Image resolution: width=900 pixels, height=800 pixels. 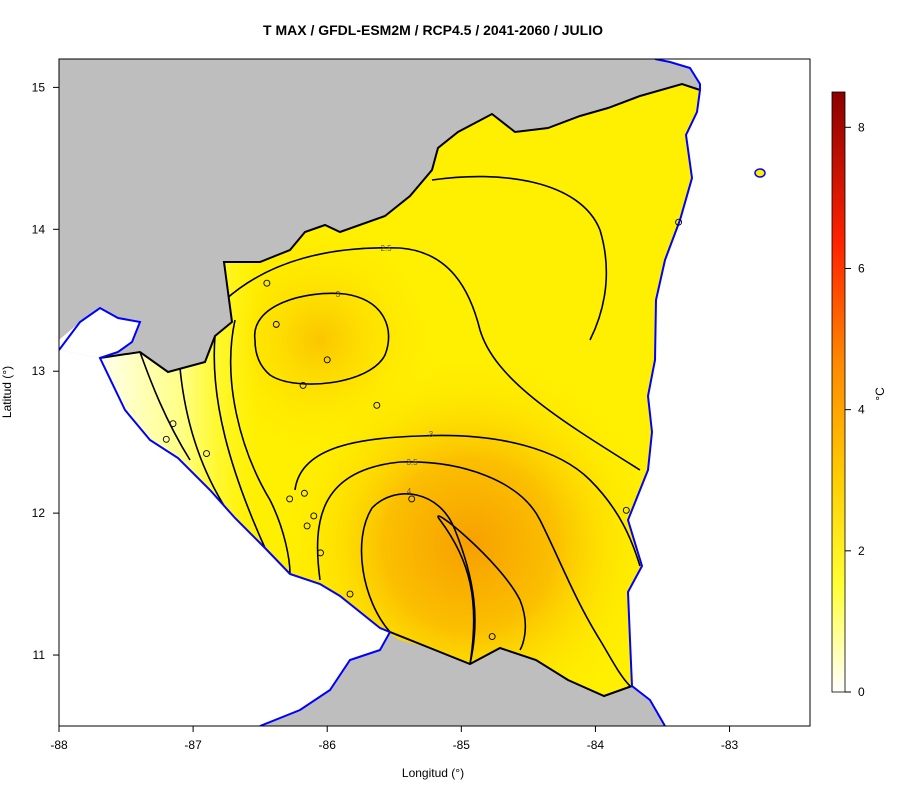 I want to click on contour-northeast, so click(x=519, y=258).